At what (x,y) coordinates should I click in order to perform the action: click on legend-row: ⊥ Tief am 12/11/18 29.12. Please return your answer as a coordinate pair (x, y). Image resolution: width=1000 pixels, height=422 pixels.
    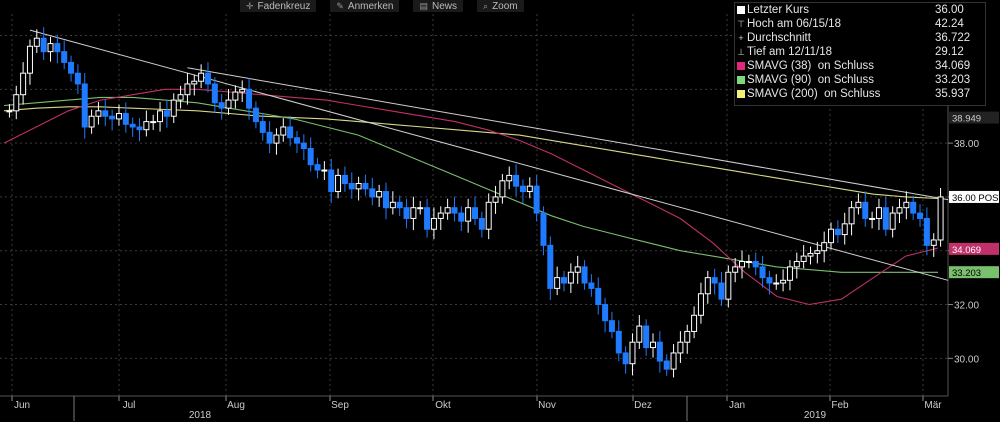
    Looking at the image, I should click on (860, 52).